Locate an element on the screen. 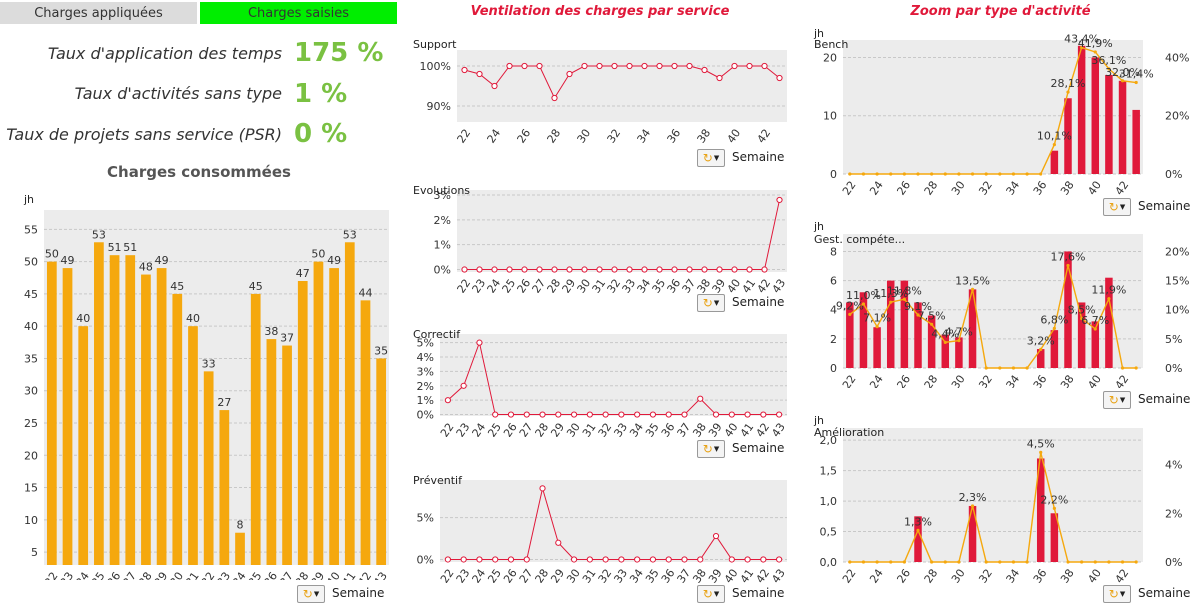  line-data-label: 32,0% is located at coordinates (1122, 72).